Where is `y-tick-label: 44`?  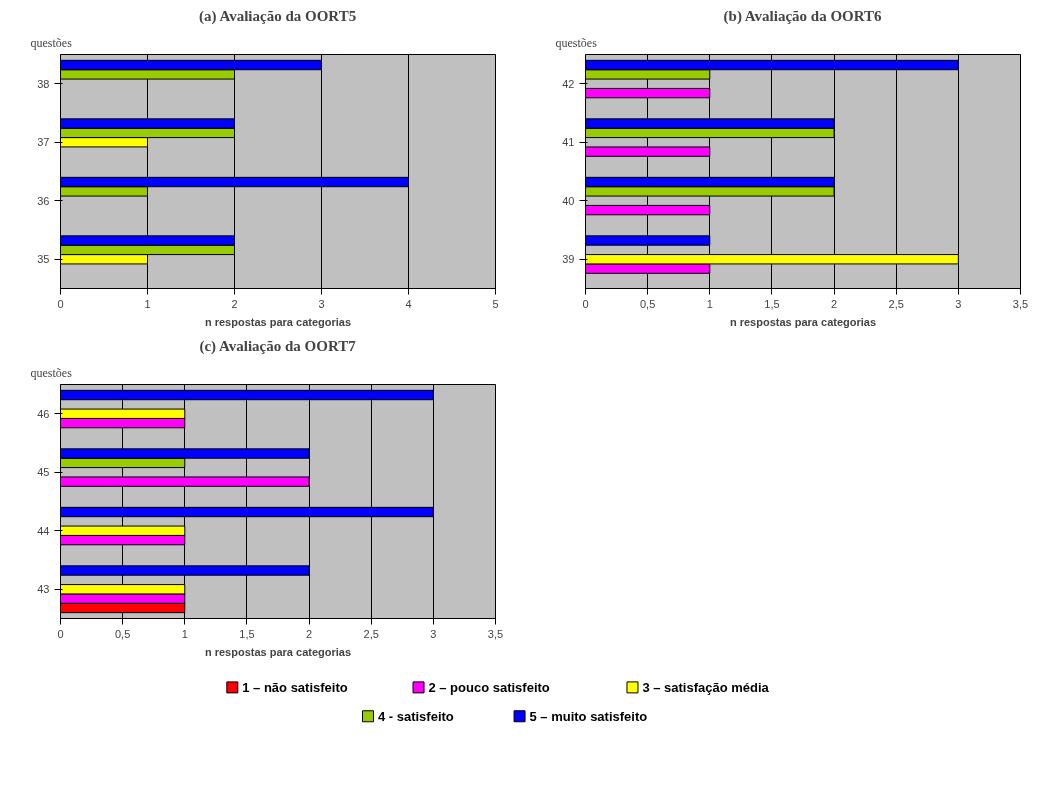 y-tick-label: 44 is located at coordinates (43, 530).